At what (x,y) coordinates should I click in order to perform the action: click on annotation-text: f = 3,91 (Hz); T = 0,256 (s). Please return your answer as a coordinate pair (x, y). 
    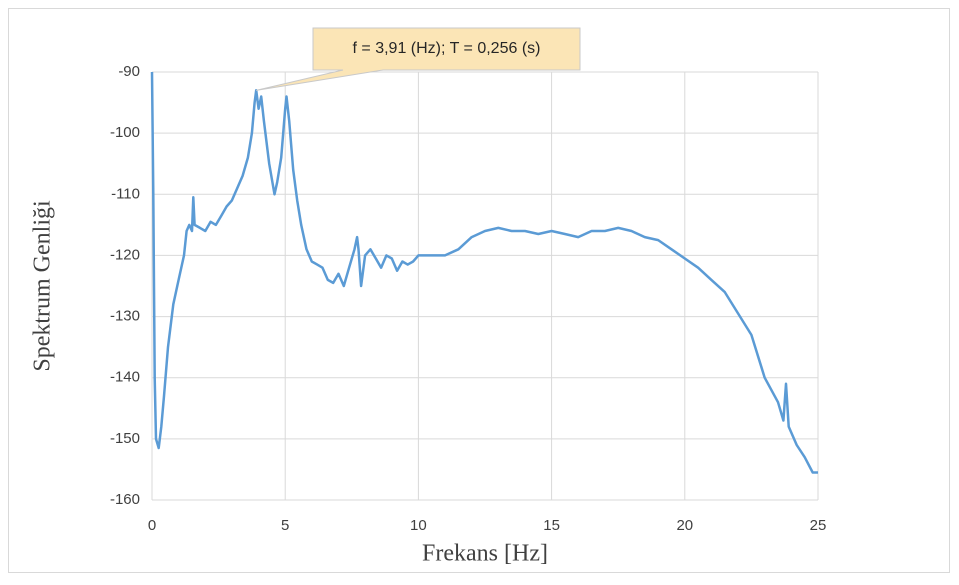
    Looking at the image, I should click on (447, 48).